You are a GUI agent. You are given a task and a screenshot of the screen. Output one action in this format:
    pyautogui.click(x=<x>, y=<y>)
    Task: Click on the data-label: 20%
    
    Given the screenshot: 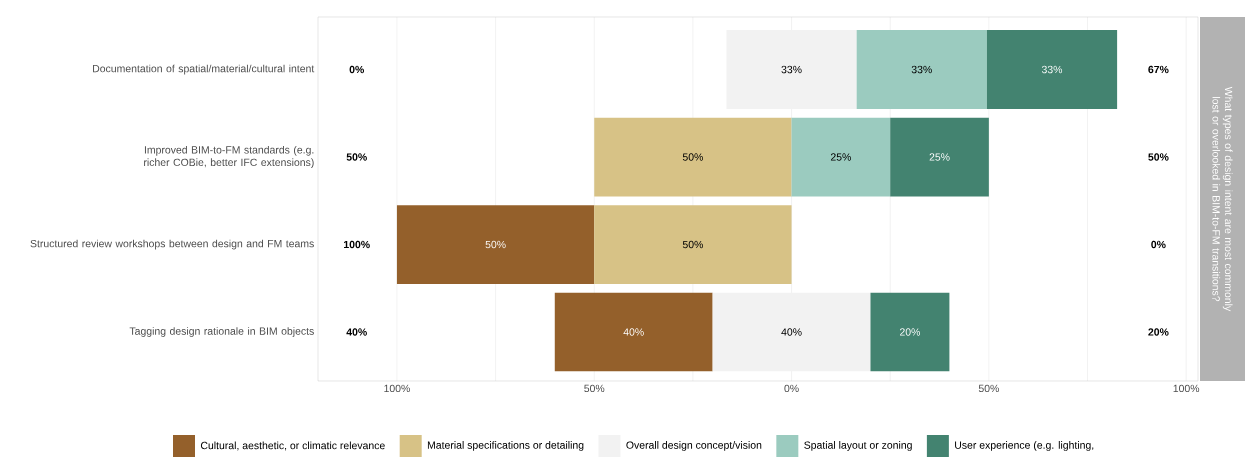 What is the action you would take?
    pyautogui.click(x=910, y=332)
    